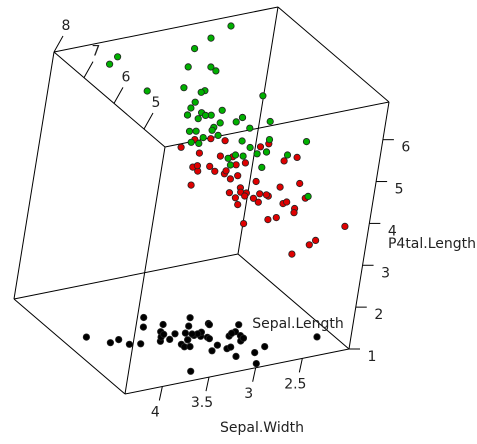 This screenshot has height=444, width=477. What do you see at coordinates (378, 315) in the screenshot?
I see `z-tick-label: 2` at bounding box center [378, 315].